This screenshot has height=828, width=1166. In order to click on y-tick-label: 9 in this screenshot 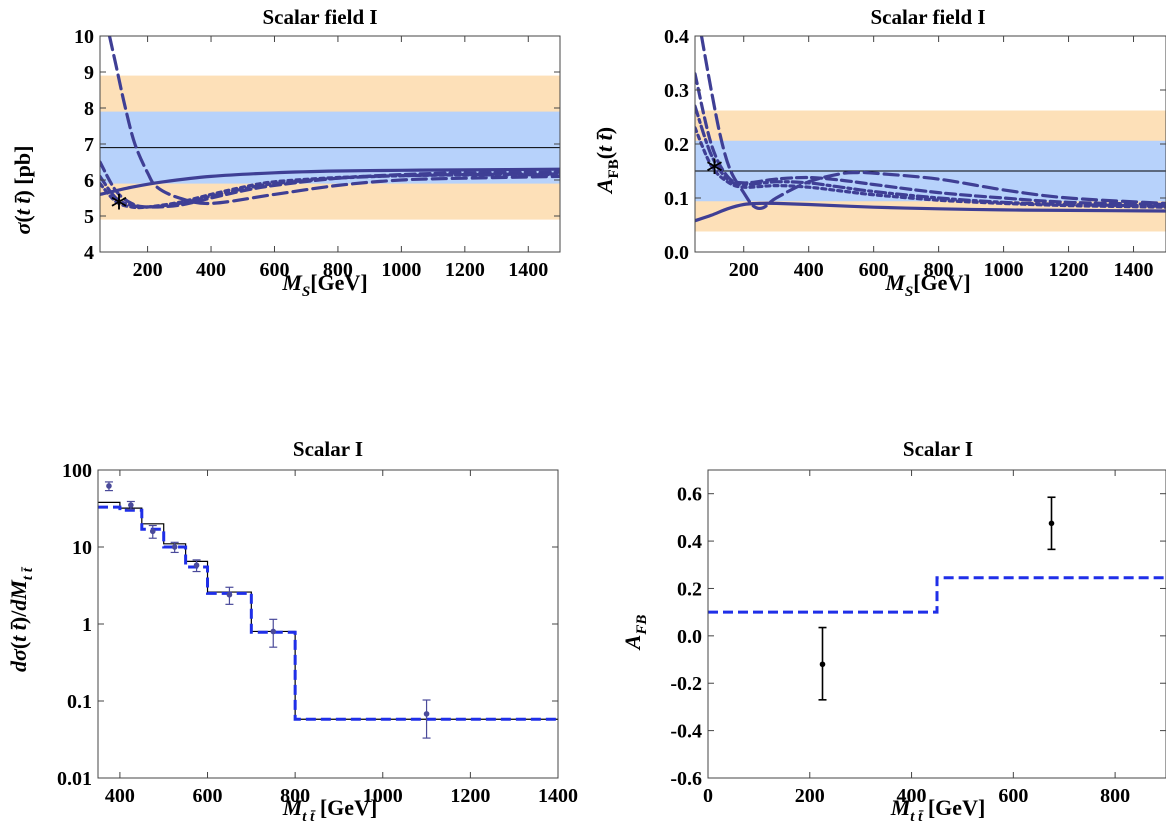, I will do `click(89, 73)`.